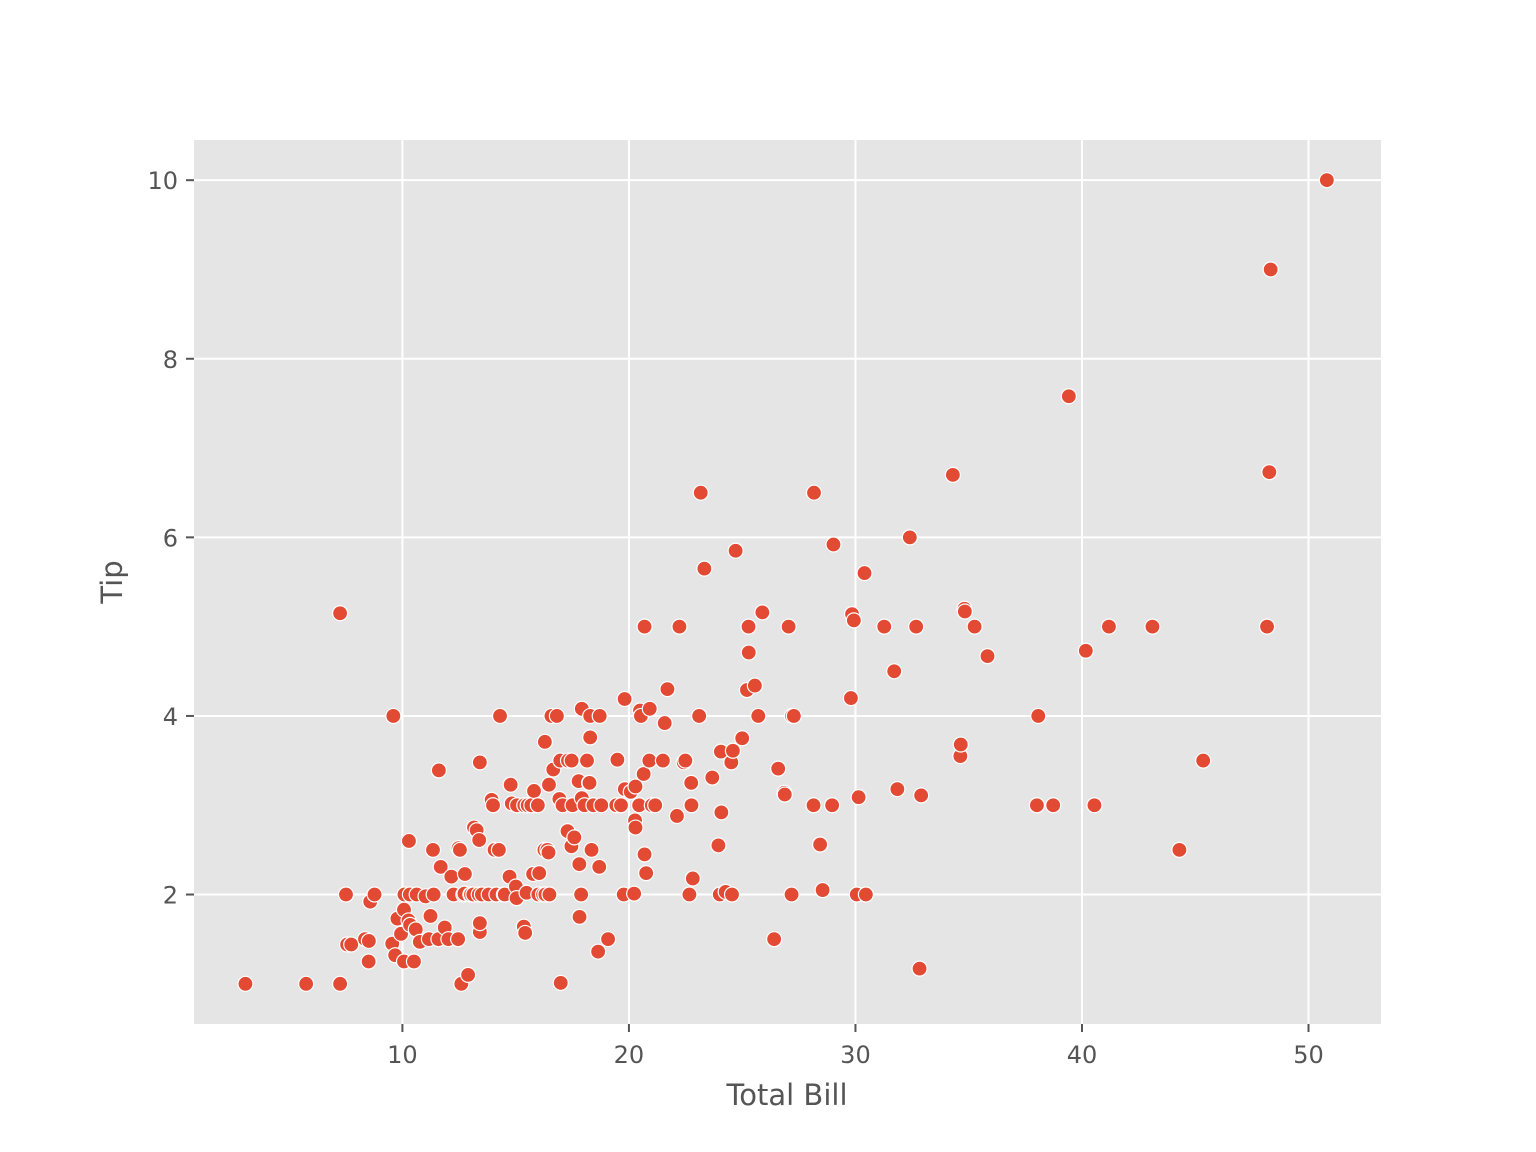 The width and height of the screenshot is (1536, 1152). I want to click on y-tick-label: 8, so click(170, 360).